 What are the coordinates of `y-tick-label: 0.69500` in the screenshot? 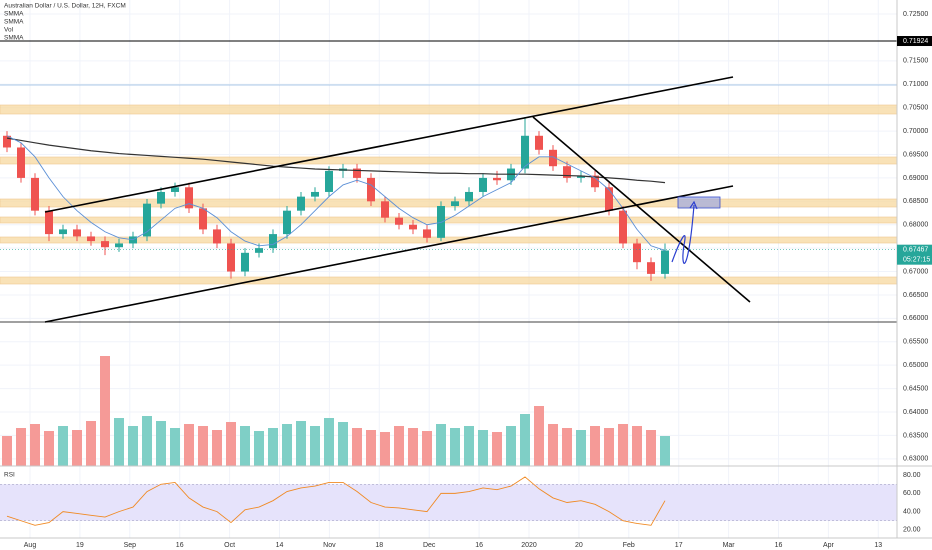 It's located at (915, 154).